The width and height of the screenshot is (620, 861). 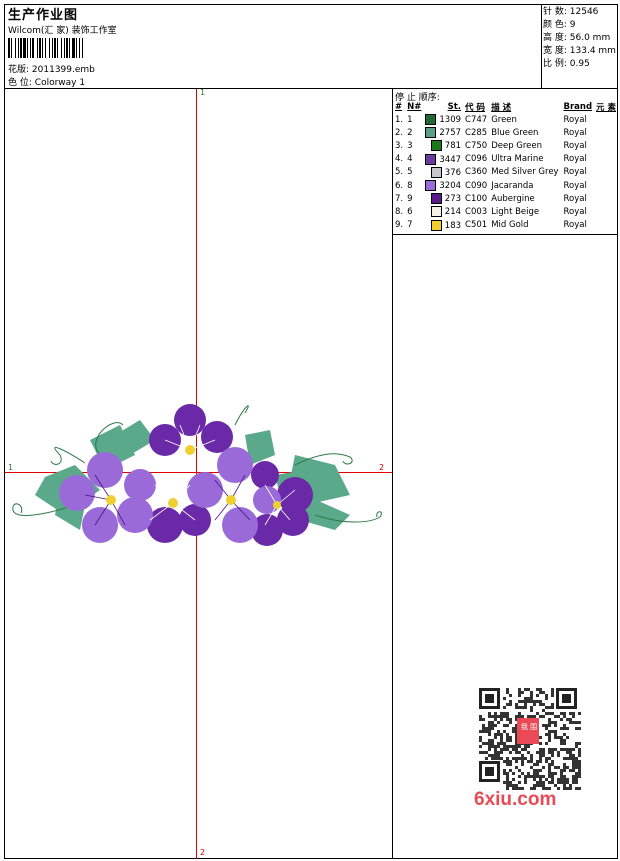 I want to click on spec-colors: 颜 色: 9, so click(x=559, y=25).